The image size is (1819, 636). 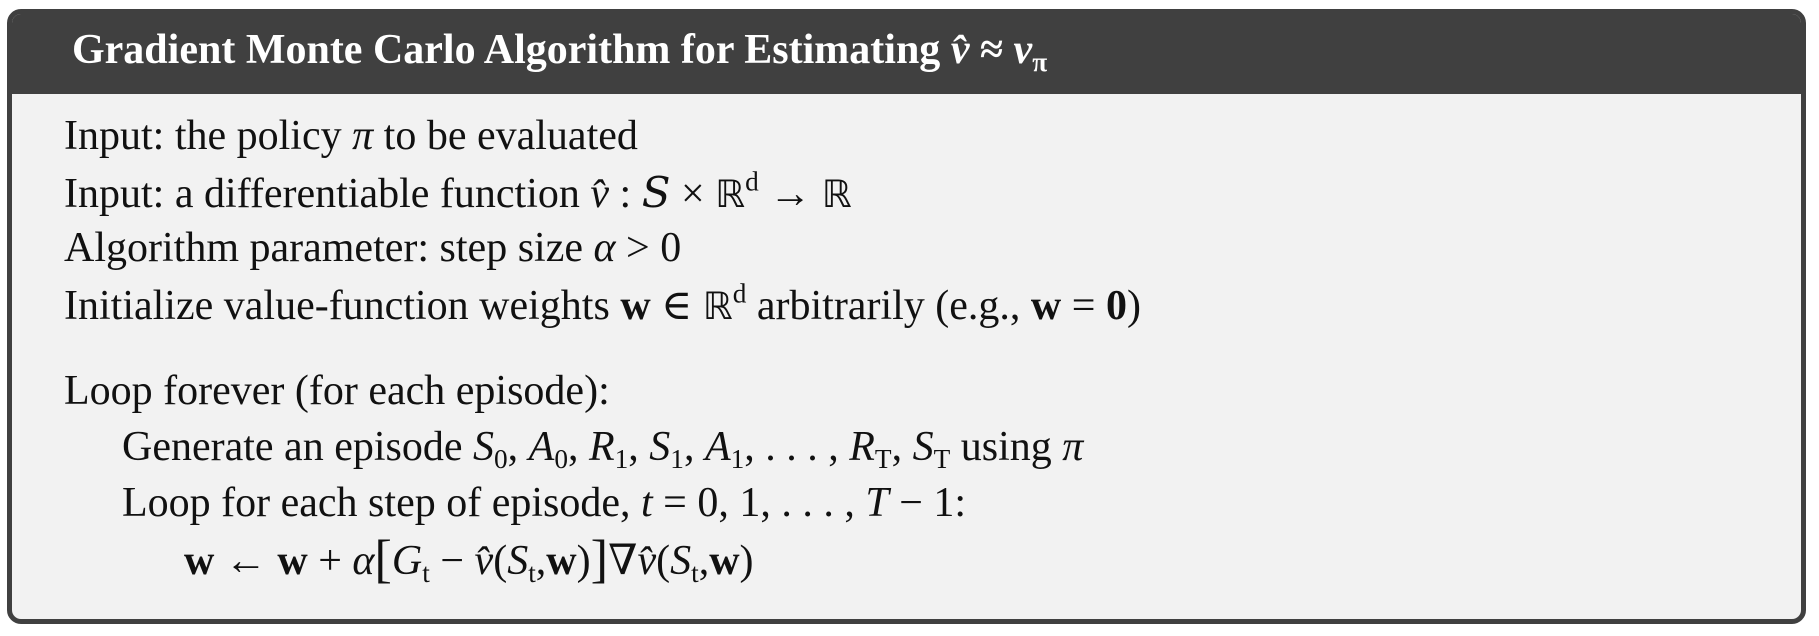 I want to click on math-symbol: 0, so click(x=1116, y=306).